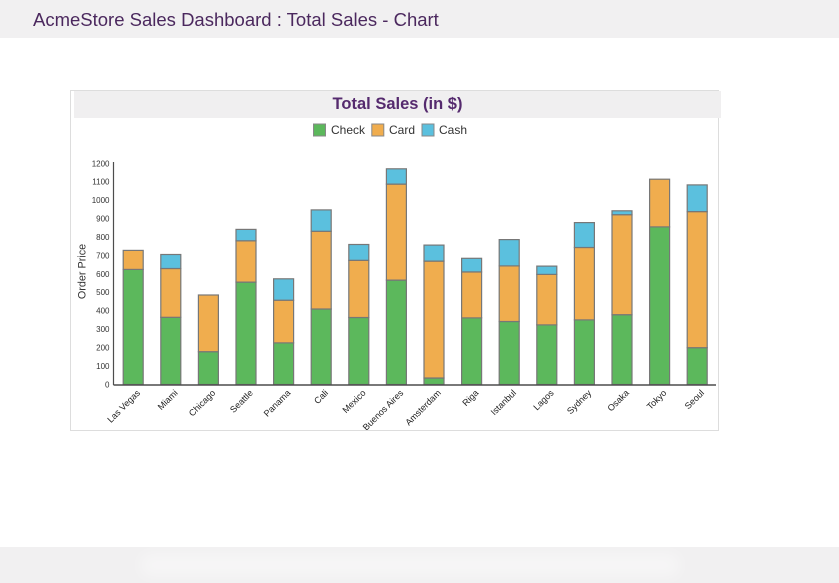  Describe the element at coordinates (168, 400) in the screenshot. I see `svg-text: Miami` at that location.